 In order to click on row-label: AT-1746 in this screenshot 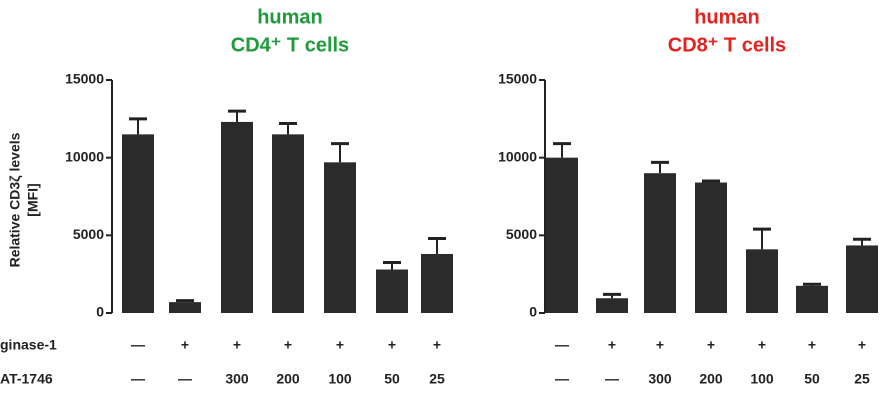, I will do `click(26, 379)`.